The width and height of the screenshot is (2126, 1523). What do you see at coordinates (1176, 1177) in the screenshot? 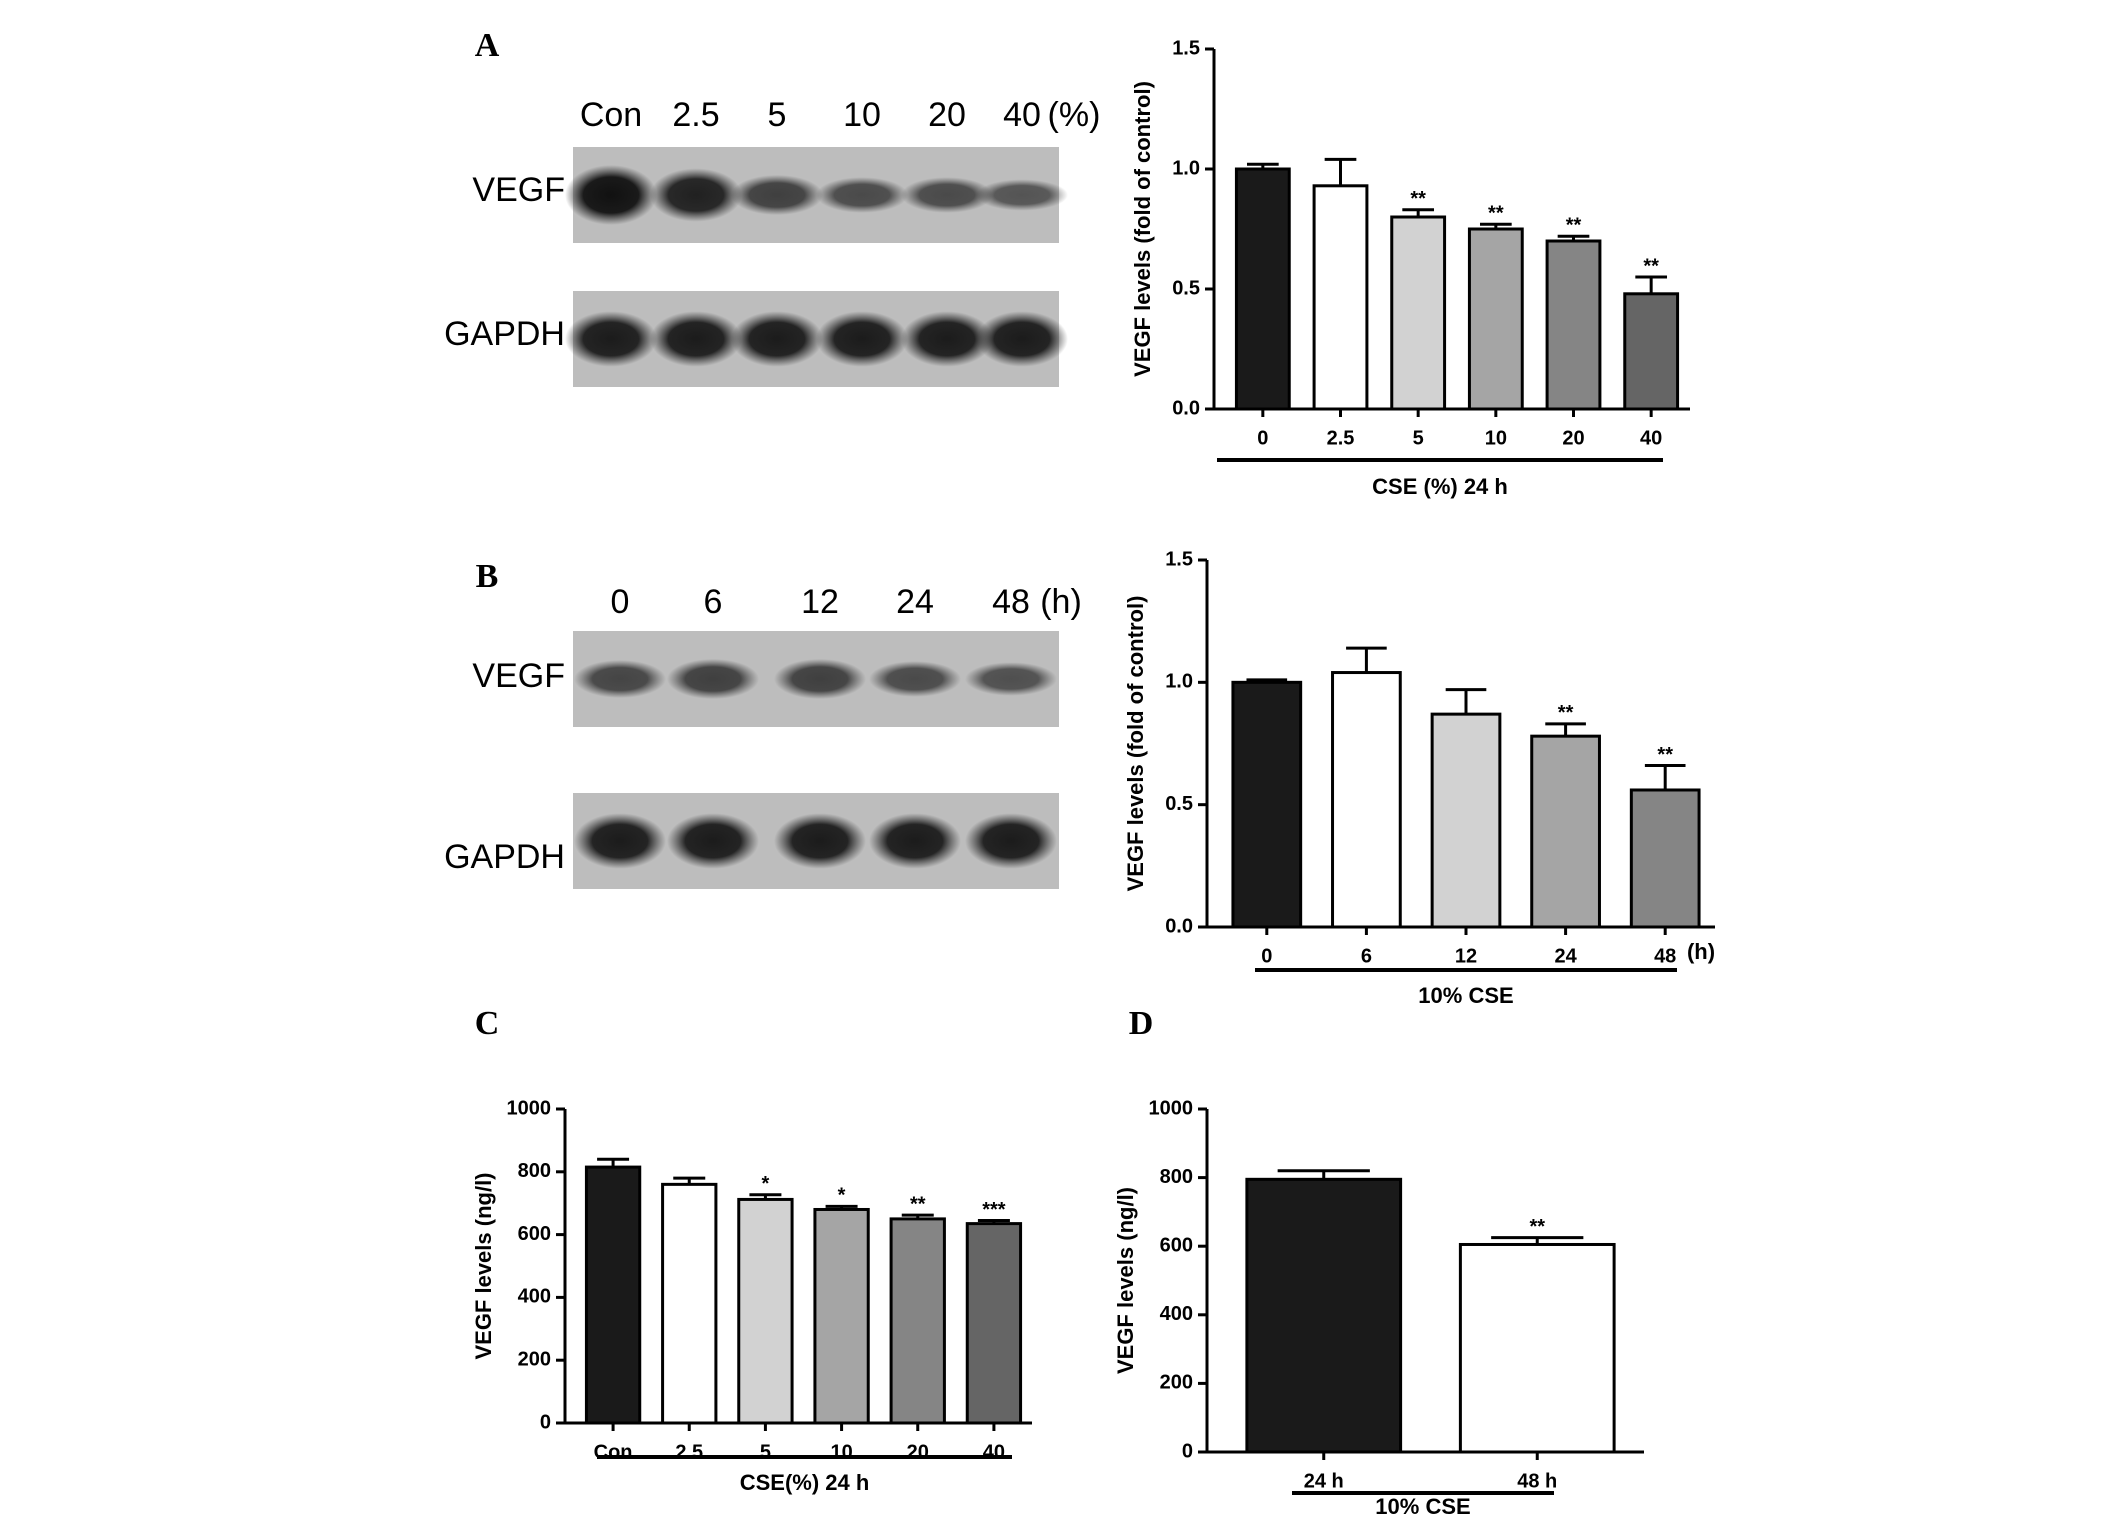
I see `y-tick-label: 800` at bounding box center [1176, 1177].